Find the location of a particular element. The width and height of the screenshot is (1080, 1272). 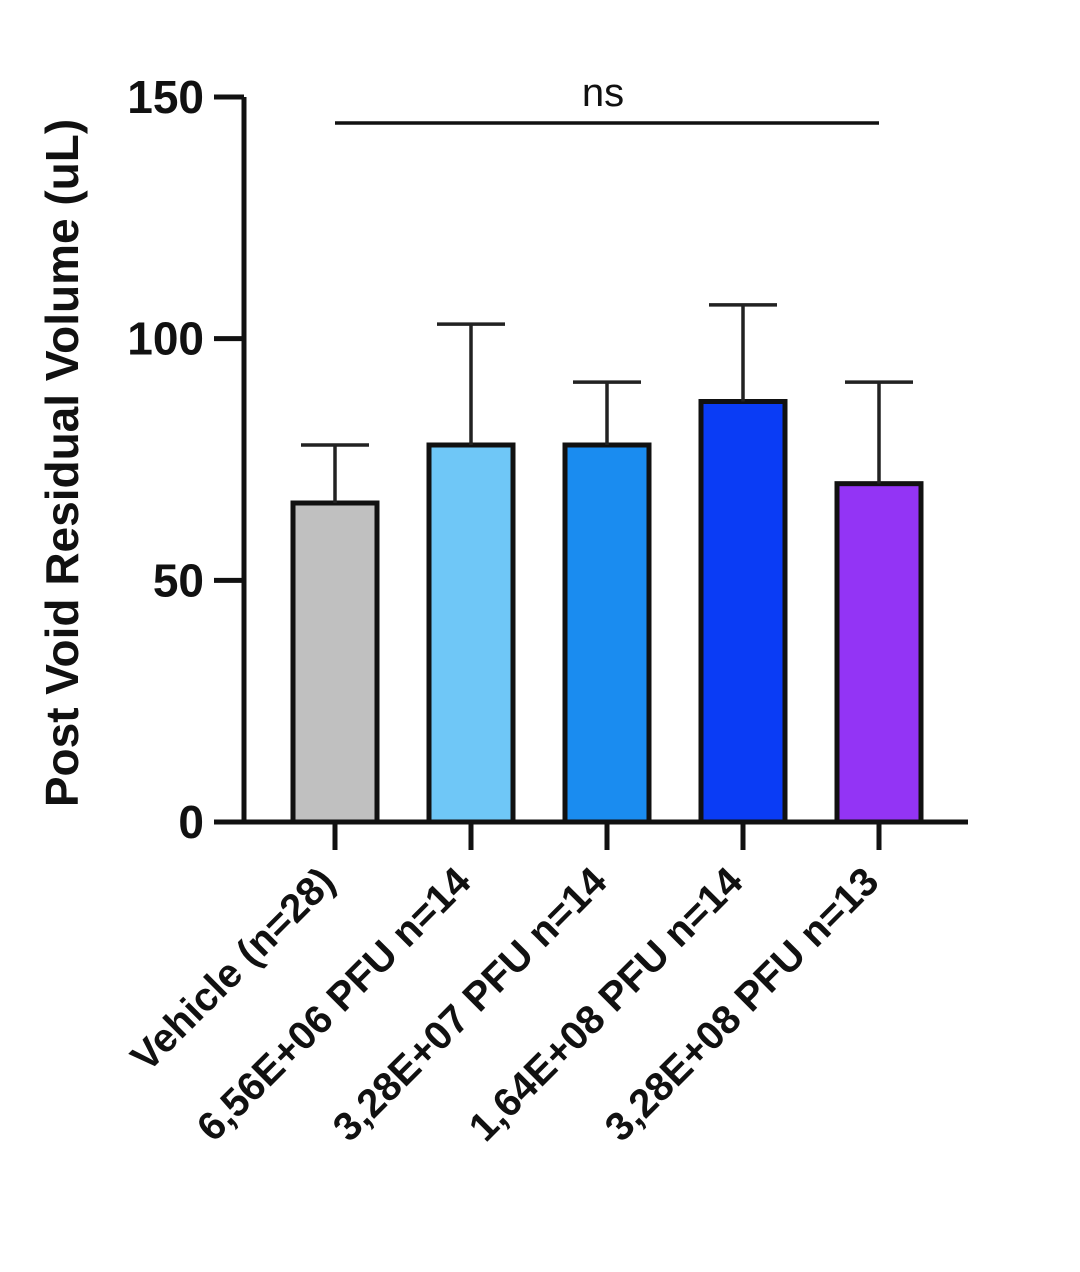

significance-annotation: ns is located at coordinates (607, 98).